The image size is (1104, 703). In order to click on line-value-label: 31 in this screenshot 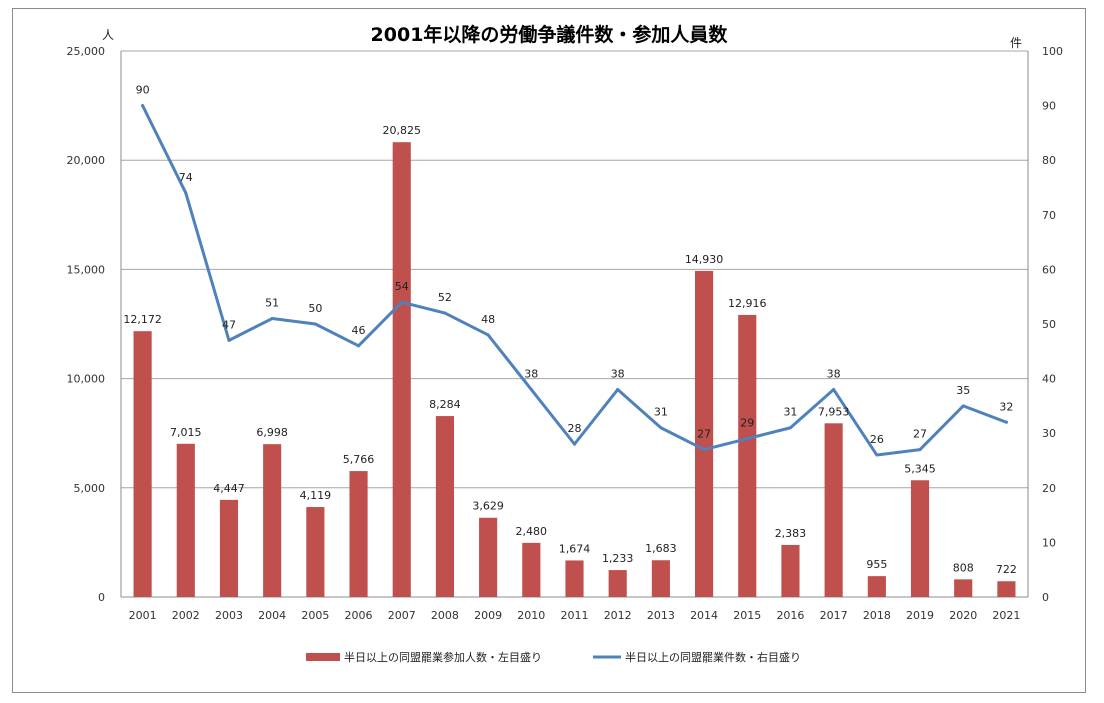, I will do `click(661, 412)`.